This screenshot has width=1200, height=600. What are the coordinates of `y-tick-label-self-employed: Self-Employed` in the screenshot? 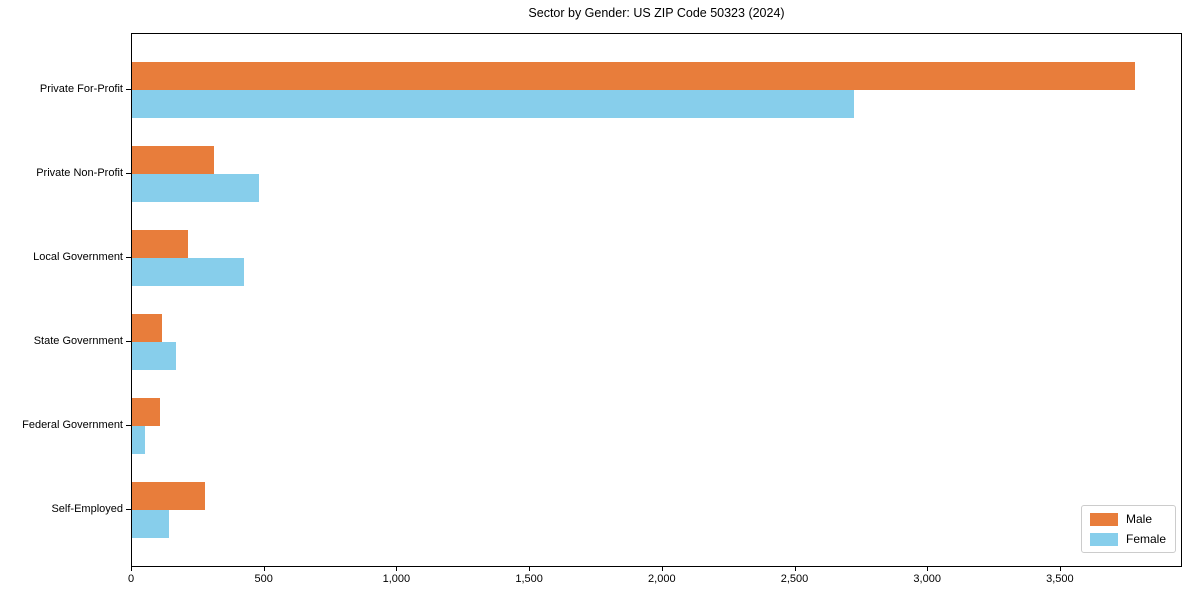 It's located at (87, 509).